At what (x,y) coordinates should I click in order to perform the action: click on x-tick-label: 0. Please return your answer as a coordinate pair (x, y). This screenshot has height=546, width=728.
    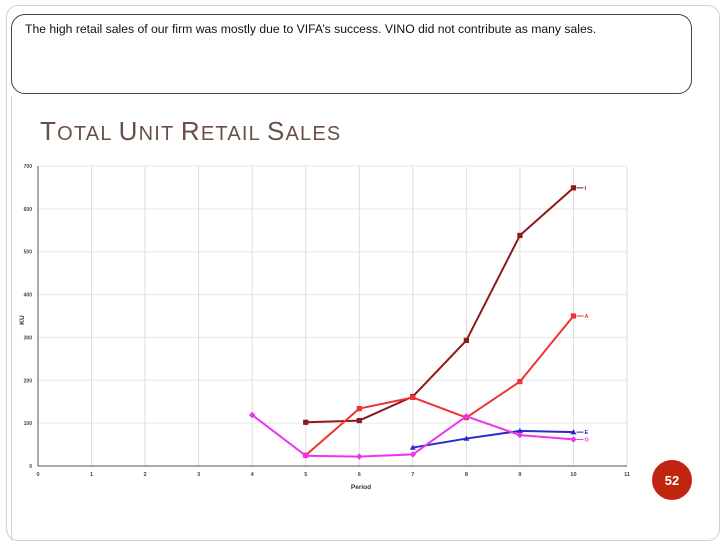
    Looking at the image, I should click on (37, 475).